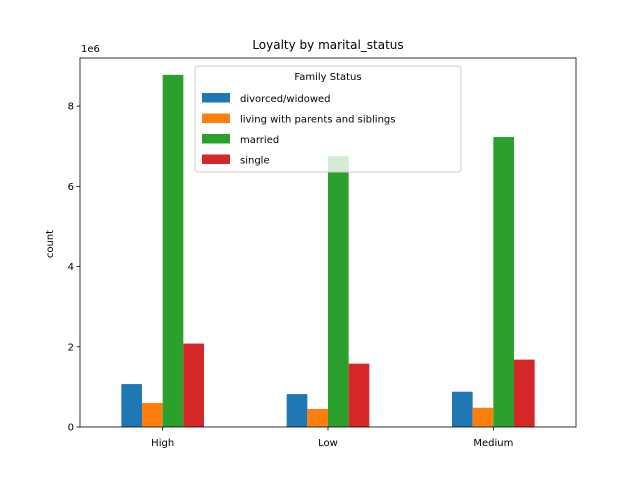 The image size is (640, 480). What do you see at coordinates (255, 161) in the screenshot?
I see `legend-label: single` at bounding box center [255, 161].